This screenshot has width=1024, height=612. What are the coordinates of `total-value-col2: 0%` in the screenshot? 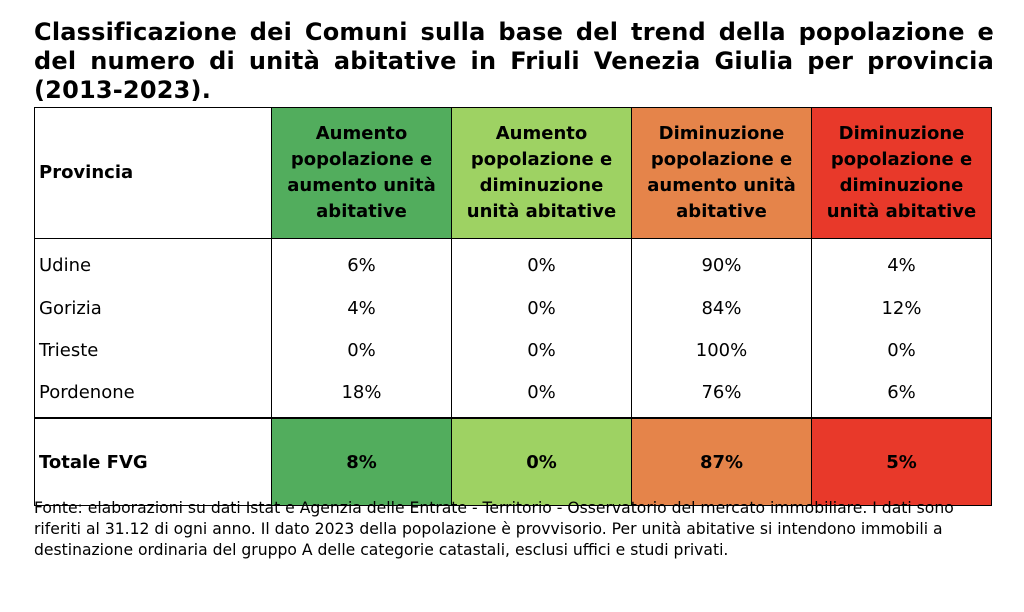 It's located at (541, 461).